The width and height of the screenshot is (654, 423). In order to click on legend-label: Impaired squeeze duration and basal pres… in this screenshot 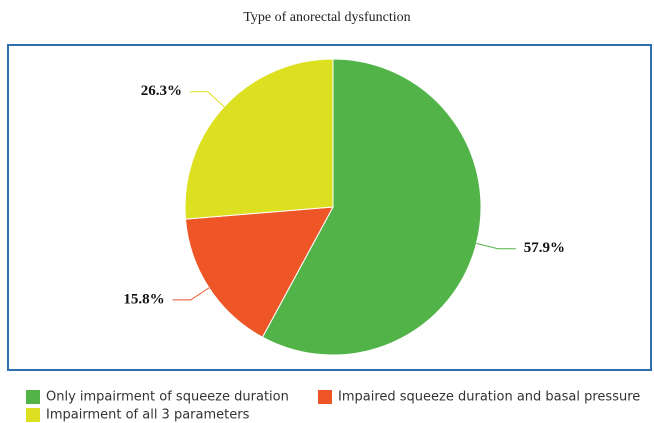, I will do `click(489, 397)`.